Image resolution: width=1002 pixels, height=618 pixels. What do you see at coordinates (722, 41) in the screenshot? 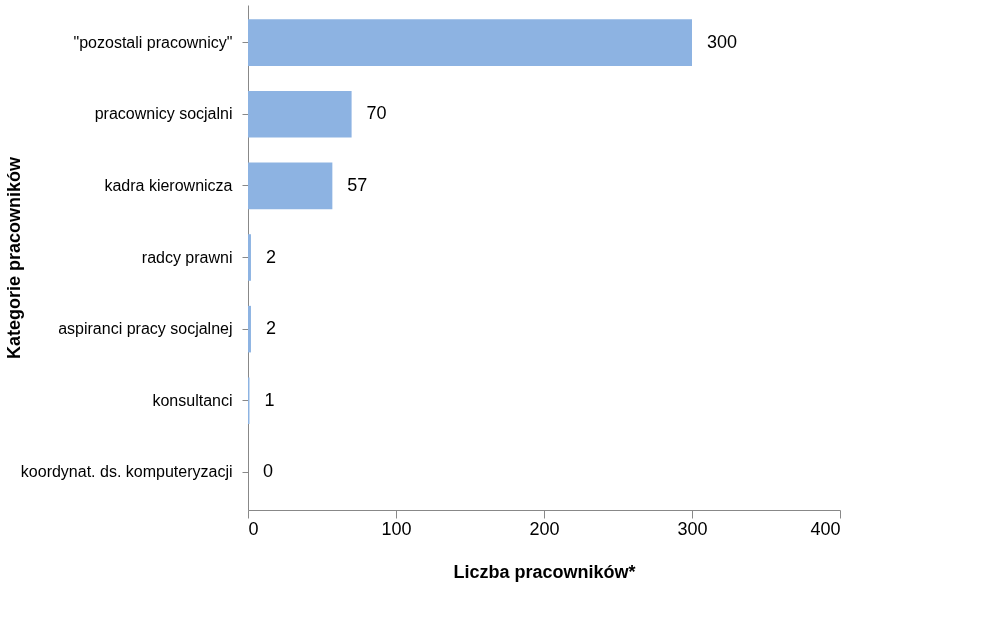
I see `data-label: 300` at bounding box center [722, 41].